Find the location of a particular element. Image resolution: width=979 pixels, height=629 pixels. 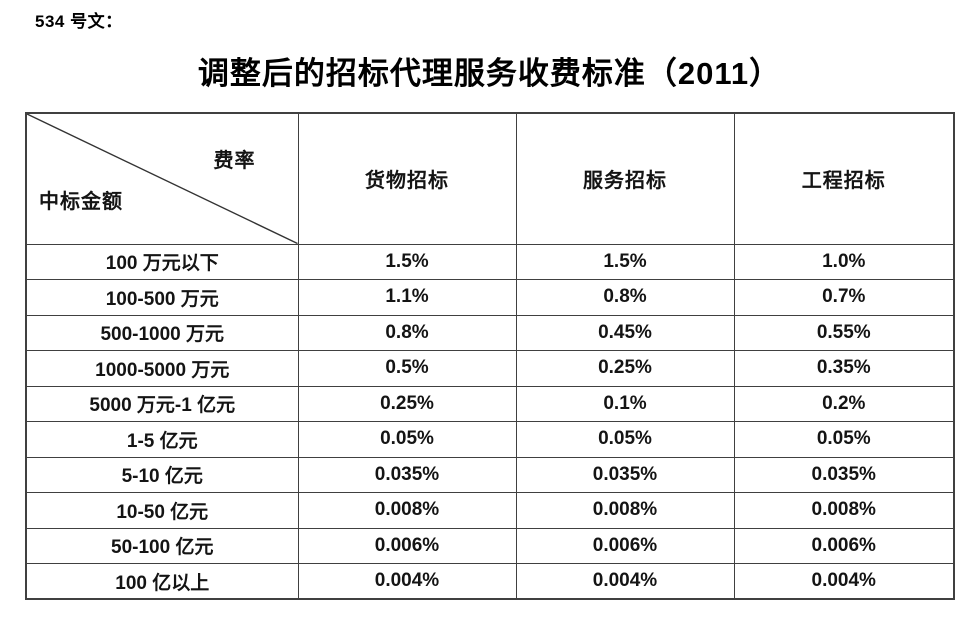

column-header-goods: 货物招标 is located at coordinates (407, 178).